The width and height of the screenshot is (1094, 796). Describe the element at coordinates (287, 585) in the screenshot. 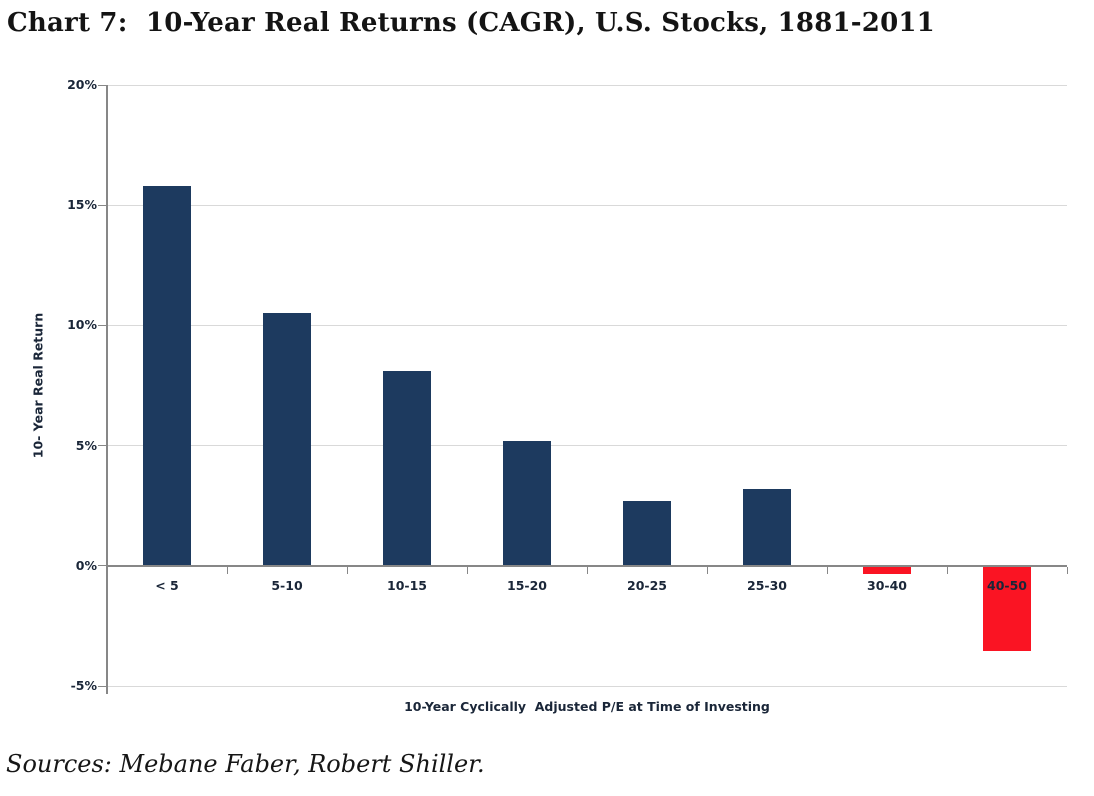

I see `x-category-label: 5-10` at that location.